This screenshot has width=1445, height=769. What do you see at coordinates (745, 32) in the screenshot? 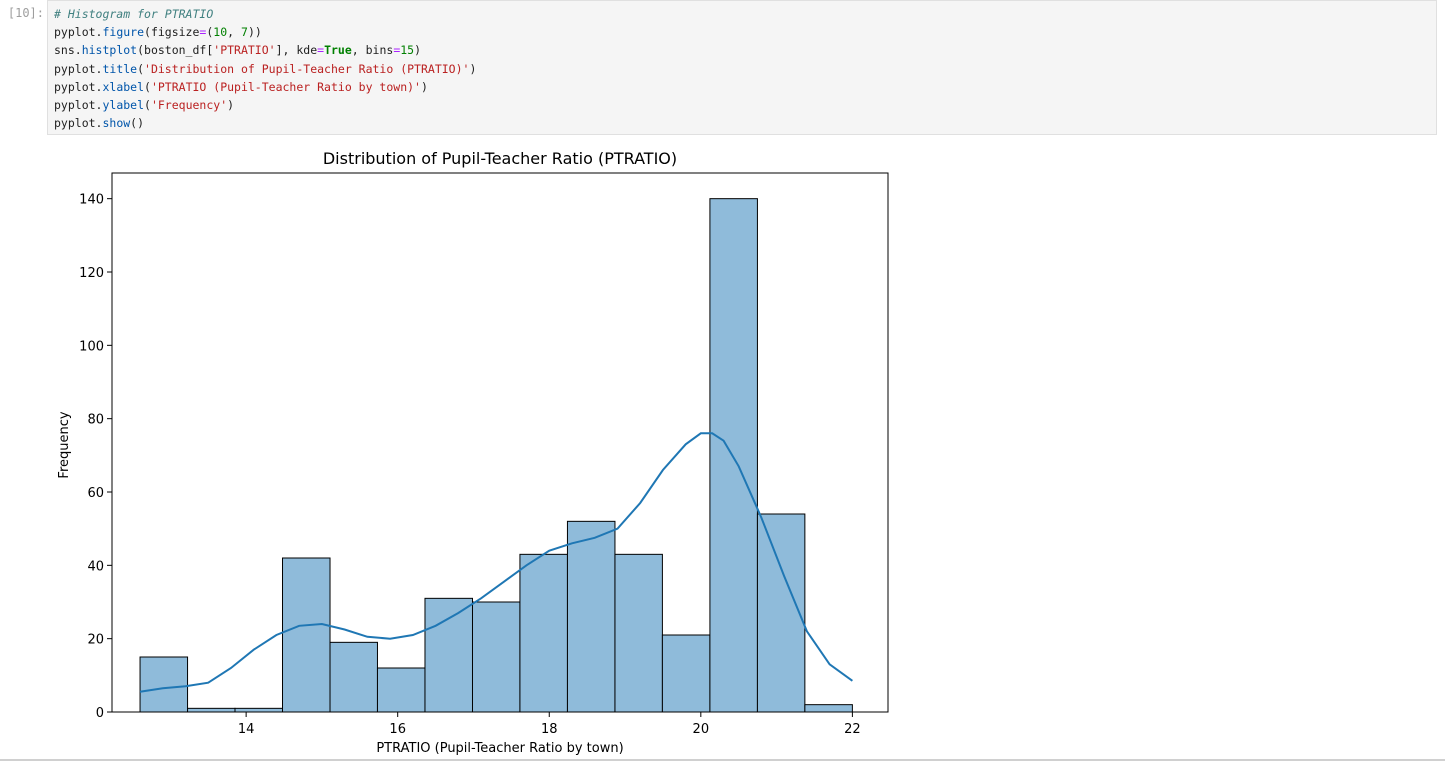
I see `code-line: pyplot.figure(figsize=(10, 7))` at bounding box center [745, 32].